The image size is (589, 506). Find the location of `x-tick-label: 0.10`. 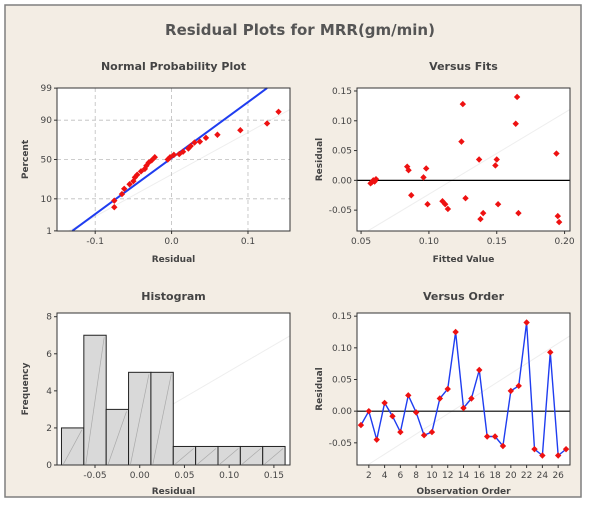

x-tick-label: 0.10 is located at coordinates (429, 242).